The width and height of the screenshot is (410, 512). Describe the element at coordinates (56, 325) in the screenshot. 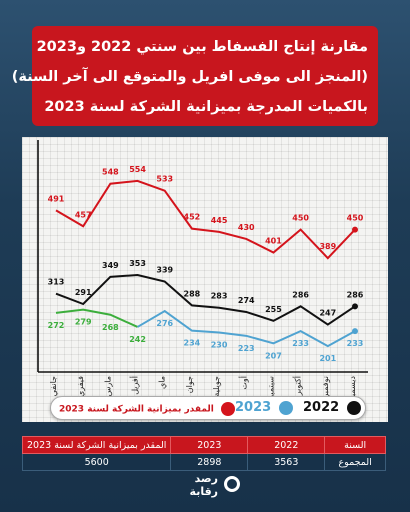

I see `data-label: 272` at that location.